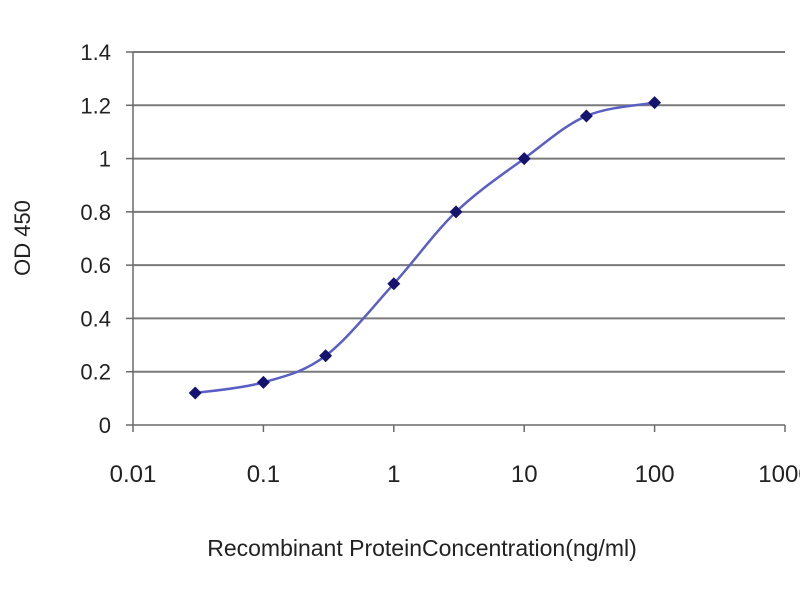 This screenshot has height=605, width=800. What do you see at coordinates (95, 318) in the screenshot?
I see `y-tick-label: 0.4` at bounding box center [95, 318].